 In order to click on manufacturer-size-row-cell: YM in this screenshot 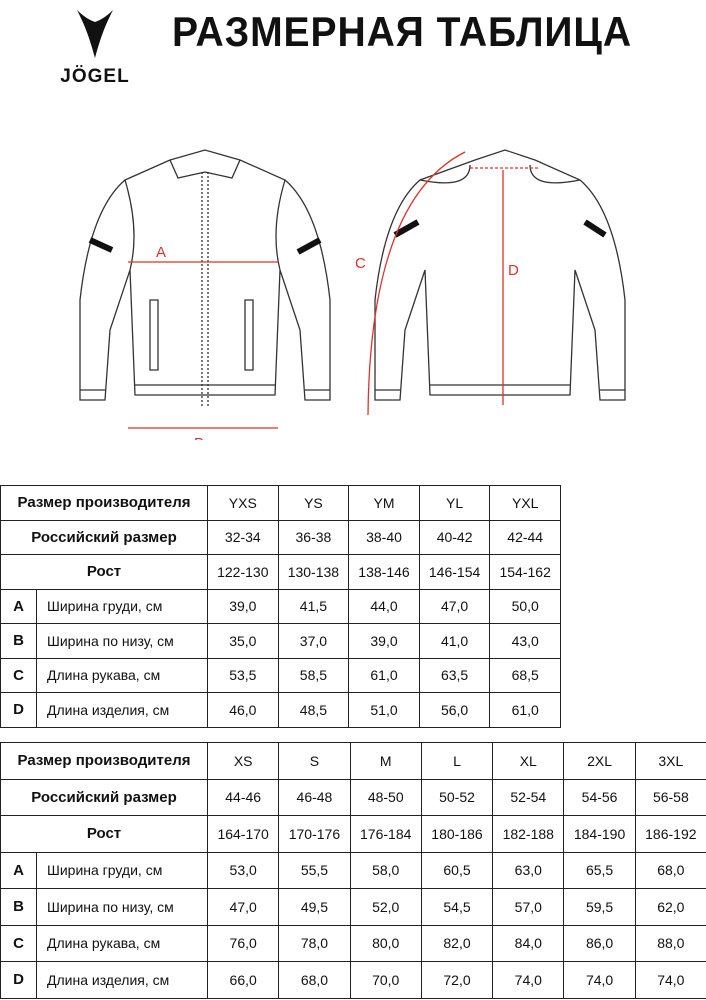, I will do `click(384, 503)`.